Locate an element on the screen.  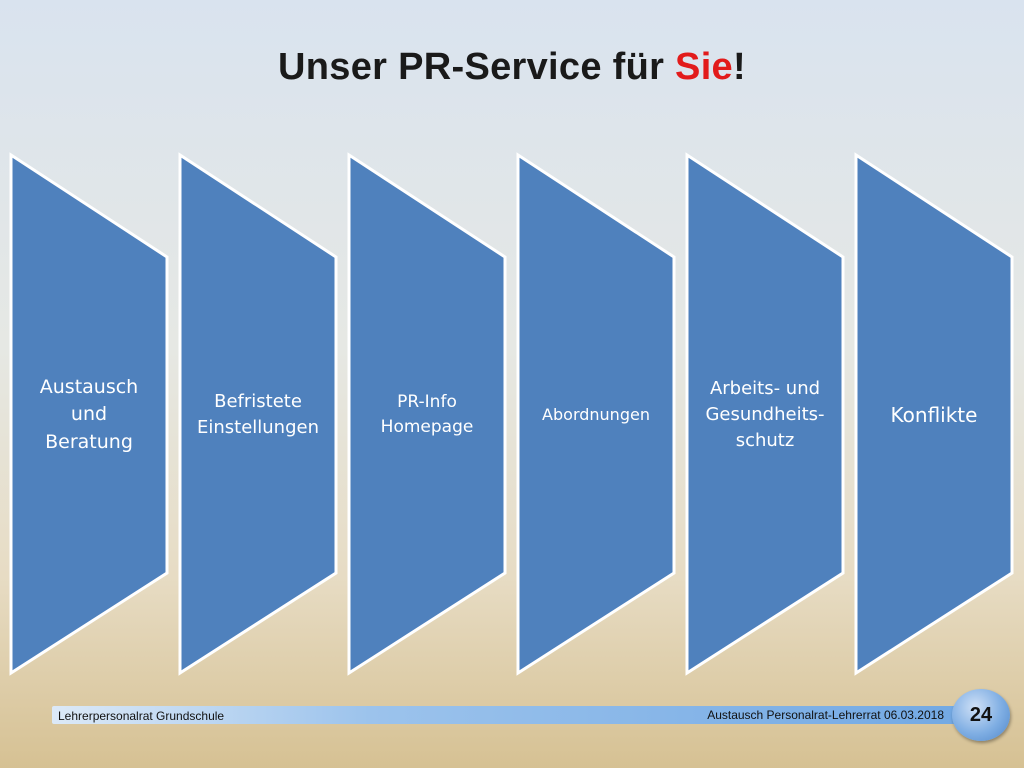
title-suffix: ! is located at coordinates (739, 67).